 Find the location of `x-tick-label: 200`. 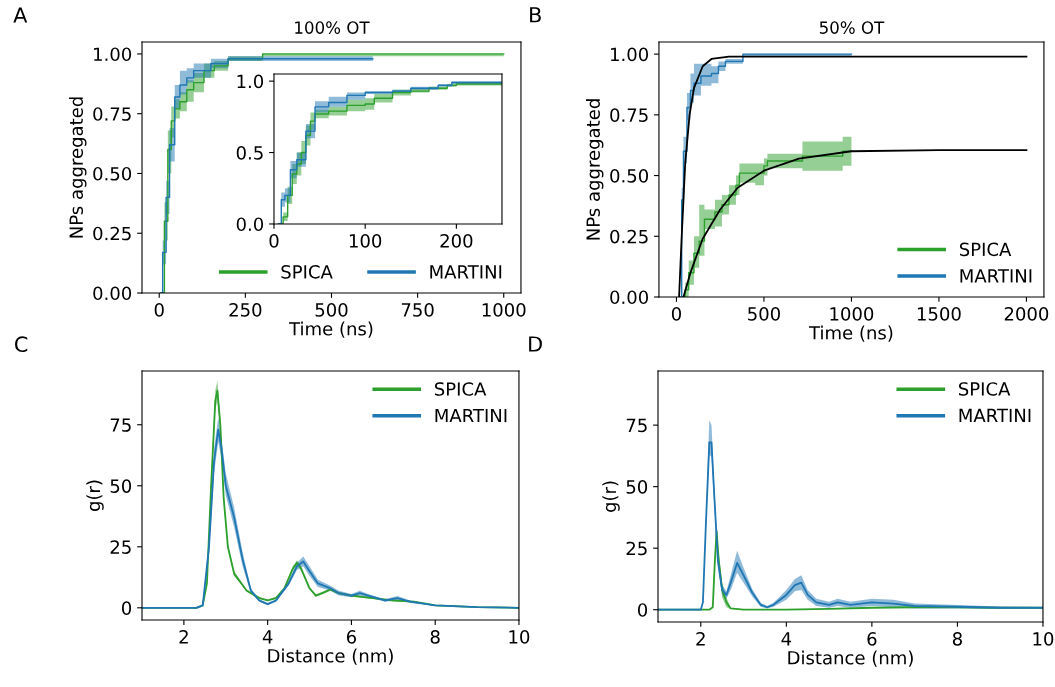

x-tick-label: 200 is located at coordinates (456, 241).